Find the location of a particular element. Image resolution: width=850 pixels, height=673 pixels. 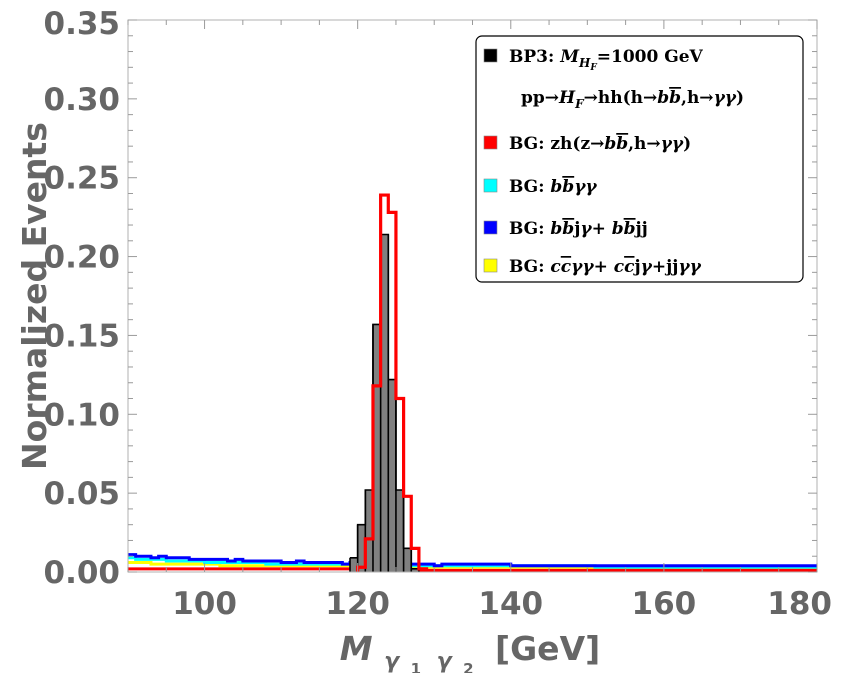

x-axis-label-symbol: M is located at coordinates (356, 648).